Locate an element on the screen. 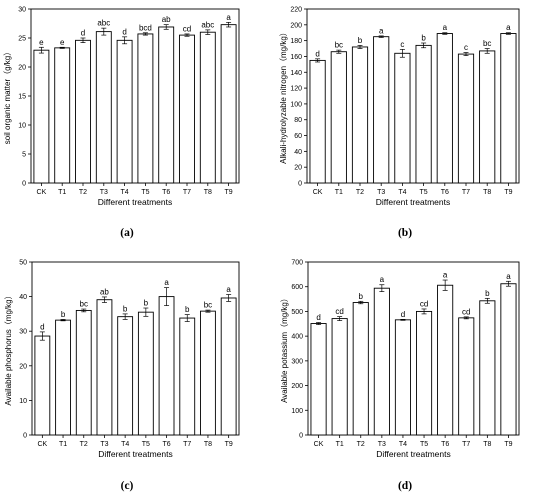 The image size is (550, 500). y-axis-title: Alkali-hydrolyzable nitrogen（mg/kg） is located at coordinates (283, 96).